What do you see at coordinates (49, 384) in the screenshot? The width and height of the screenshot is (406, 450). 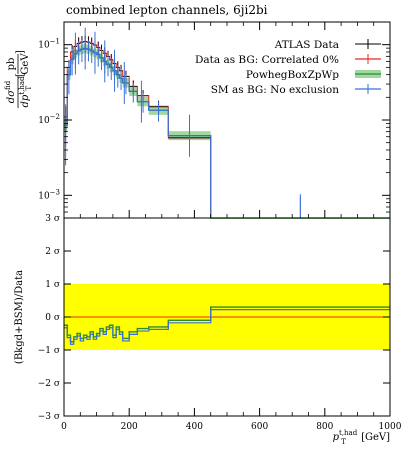 I see `lower-ytick-label: −2 σ` at bounding box center [49, 384].